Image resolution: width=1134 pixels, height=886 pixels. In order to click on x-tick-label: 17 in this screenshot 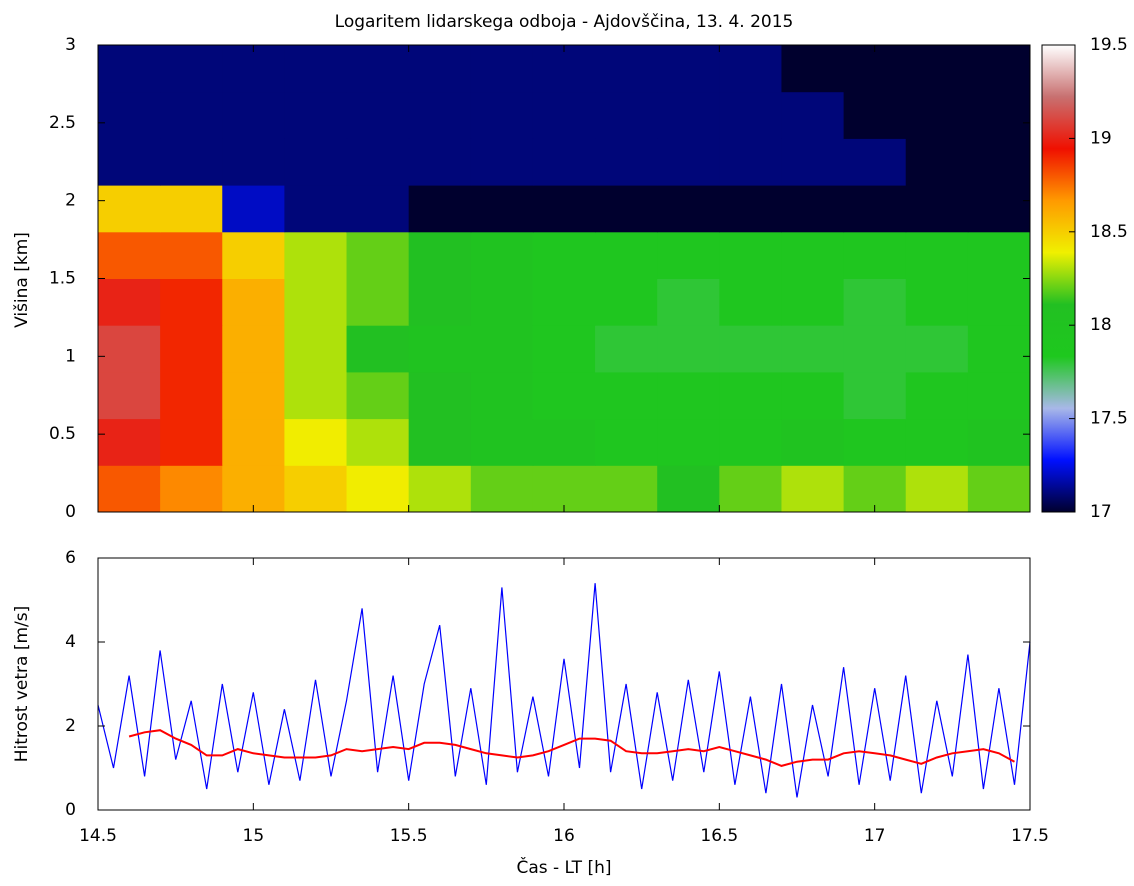, I will do `click(875, 836)`.